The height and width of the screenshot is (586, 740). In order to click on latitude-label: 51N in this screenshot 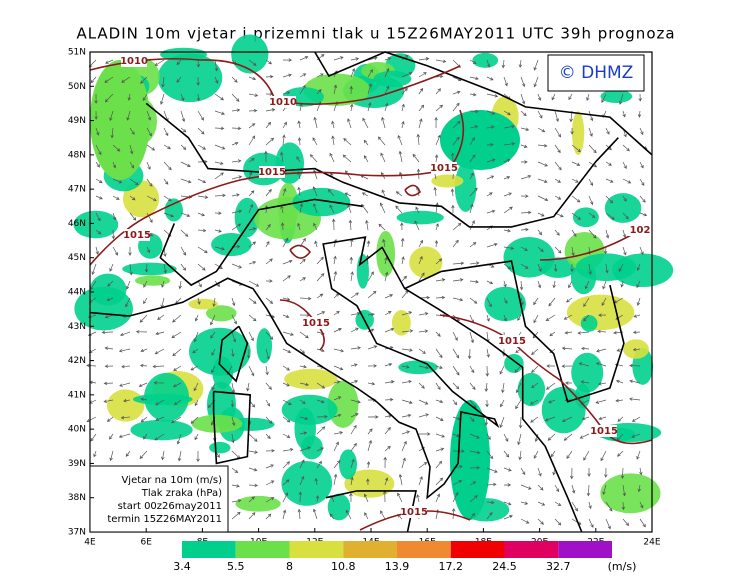, I will do `click(77, 53)`.